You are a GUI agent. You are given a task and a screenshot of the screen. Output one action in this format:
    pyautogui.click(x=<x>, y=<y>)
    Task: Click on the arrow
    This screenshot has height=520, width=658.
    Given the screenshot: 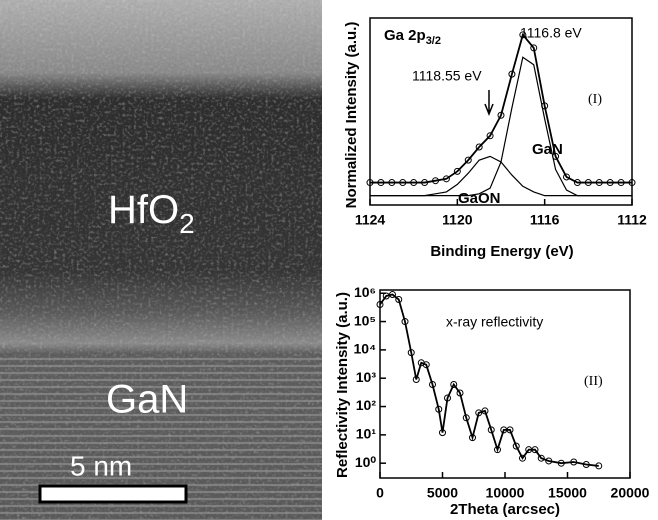 What is the action you would take?
    pyautogui.click(x=489, y=103)
    